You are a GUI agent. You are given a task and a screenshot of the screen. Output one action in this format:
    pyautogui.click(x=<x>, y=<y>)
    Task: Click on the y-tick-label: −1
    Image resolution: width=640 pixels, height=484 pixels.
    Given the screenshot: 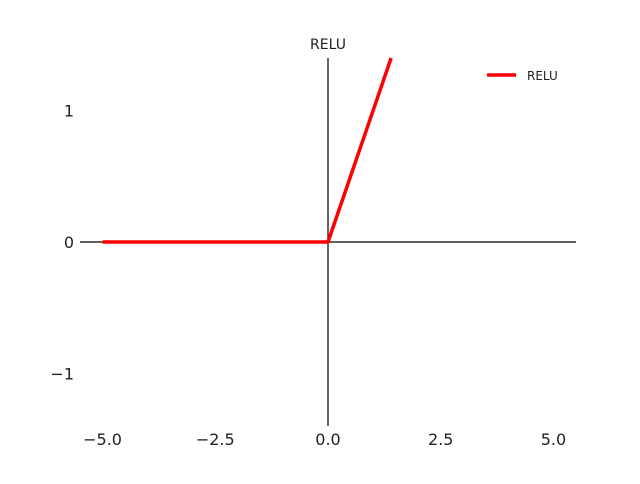 What is the action you would take?
    pyautogui.click(x=62, y=373)
    